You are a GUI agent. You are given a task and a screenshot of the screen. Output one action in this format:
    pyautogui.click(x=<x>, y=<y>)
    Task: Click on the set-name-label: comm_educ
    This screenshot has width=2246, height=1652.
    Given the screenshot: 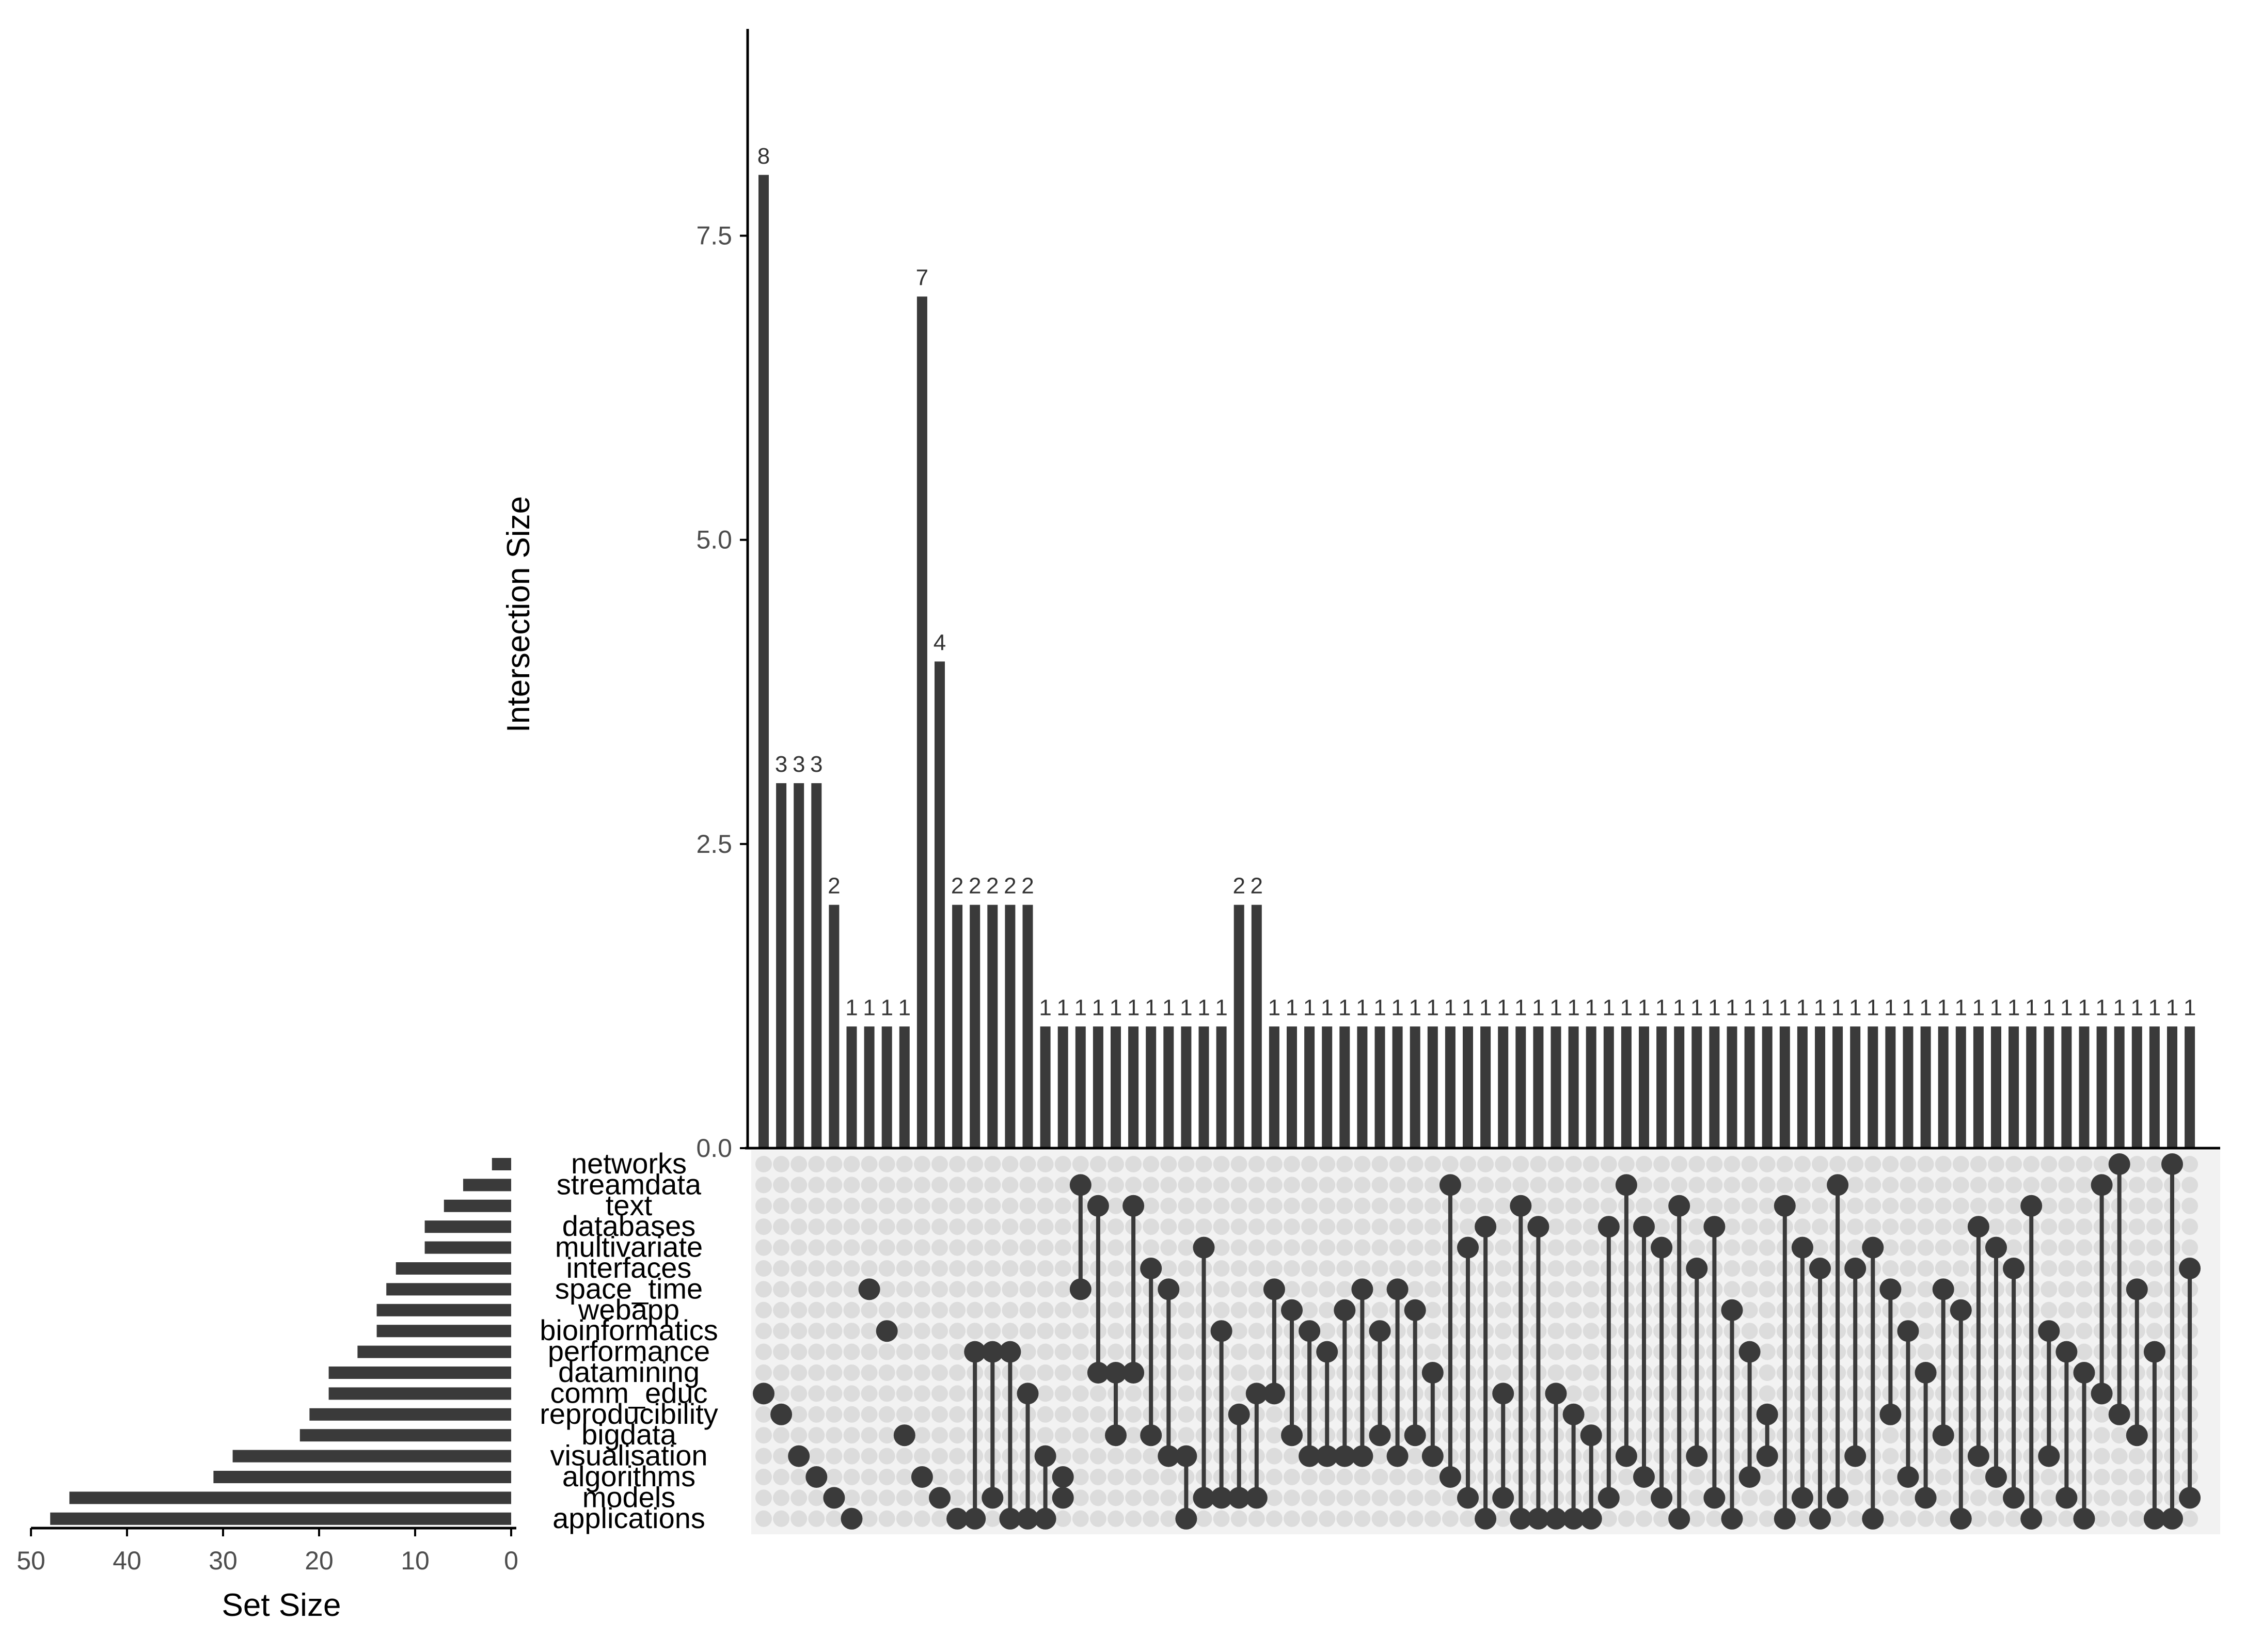 What is the action you would take?
    pyautogui.click(x=628, y=1392)
    